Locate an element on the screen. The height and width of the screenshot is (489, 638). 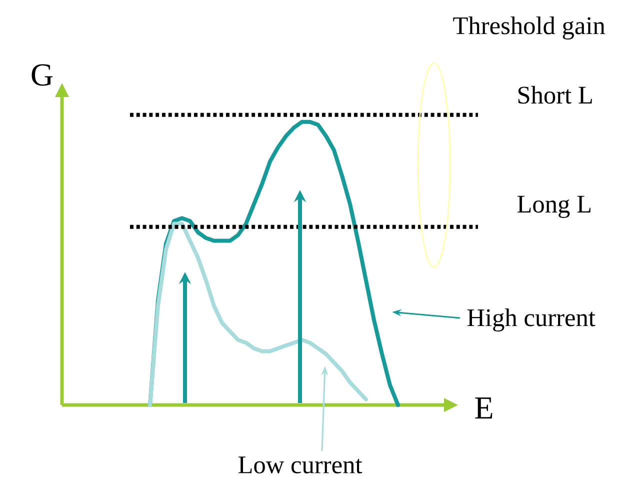
x-axis-title: E is located at coordinates (483, 408).